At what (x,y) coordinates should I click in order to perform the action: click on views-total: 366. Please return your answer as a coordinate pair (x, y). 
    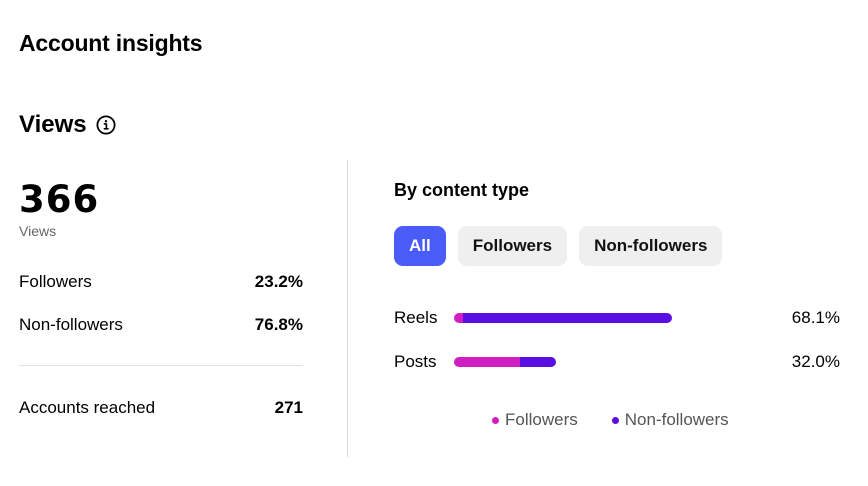
    Looking at the image, I should click on (59, 199).